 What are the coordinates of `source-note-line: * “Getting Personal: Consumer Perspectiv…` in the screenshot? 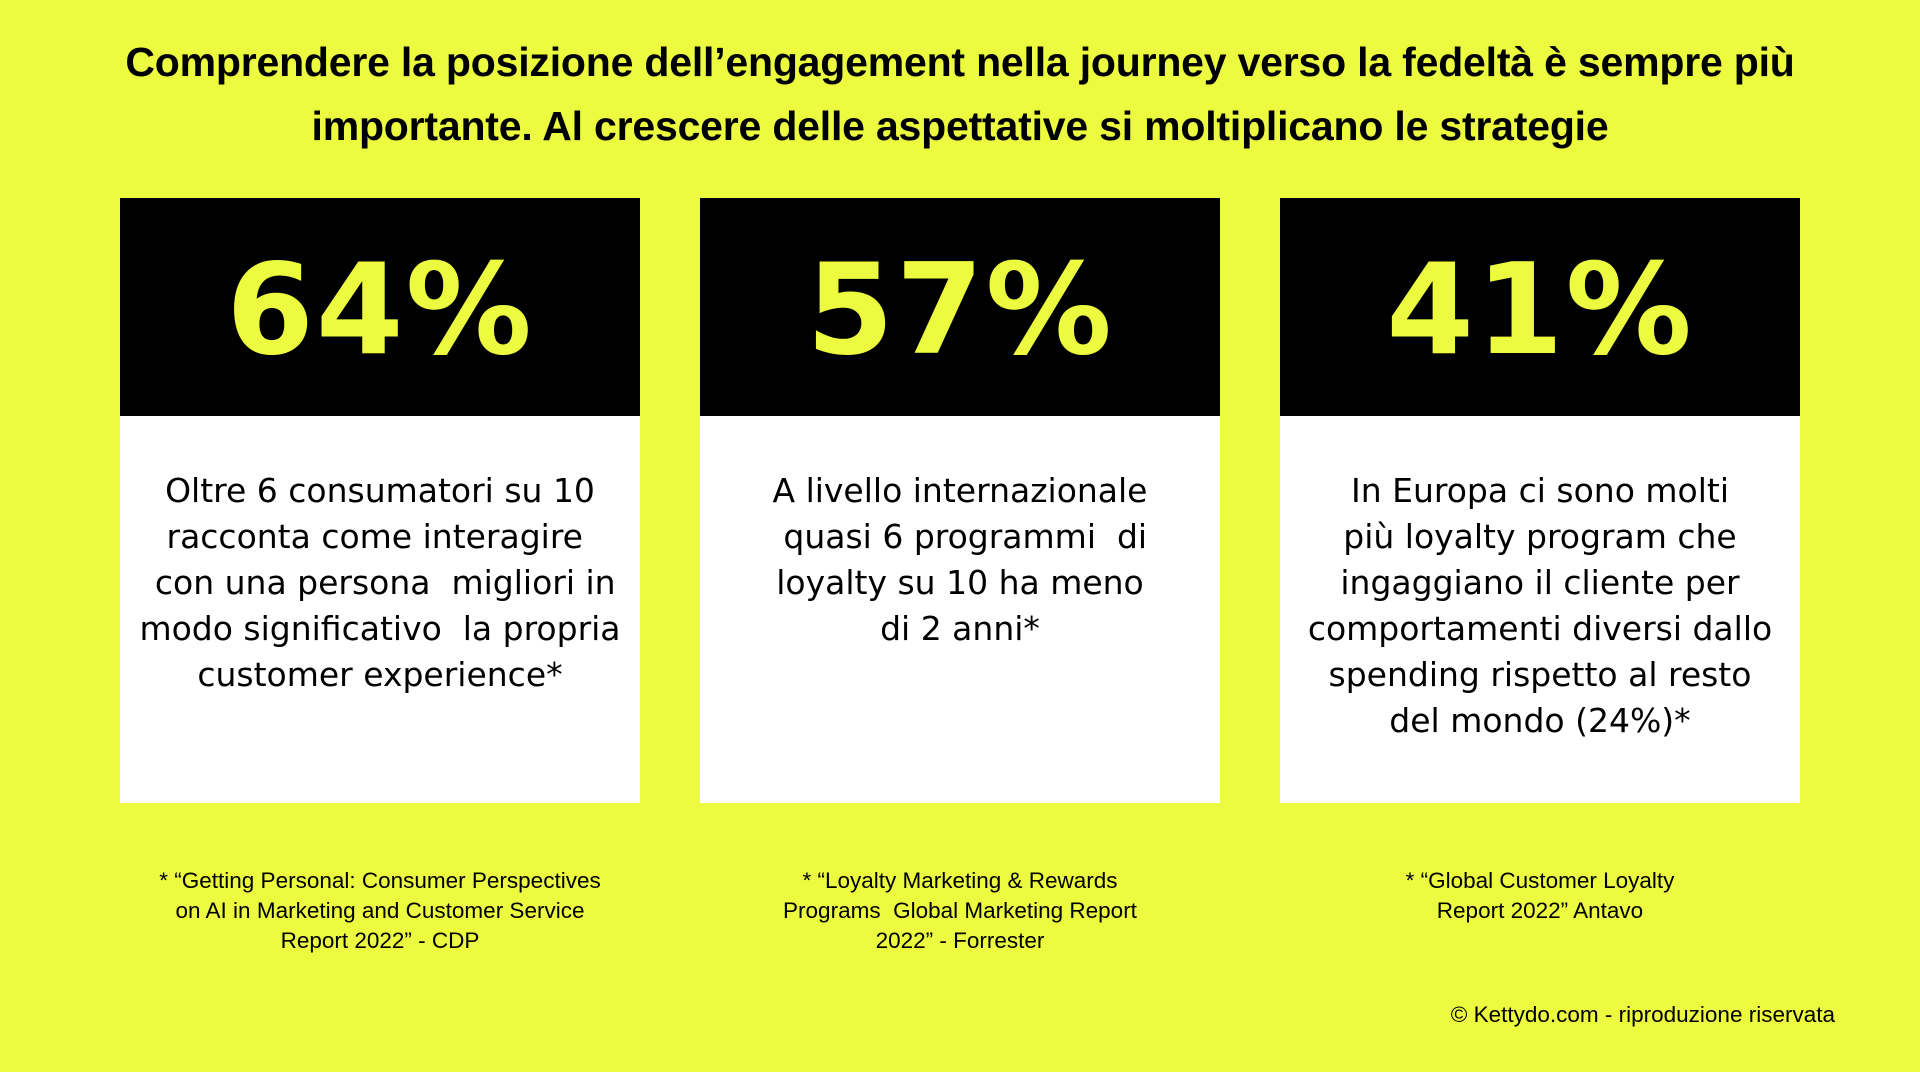 It's located at (380, 880).